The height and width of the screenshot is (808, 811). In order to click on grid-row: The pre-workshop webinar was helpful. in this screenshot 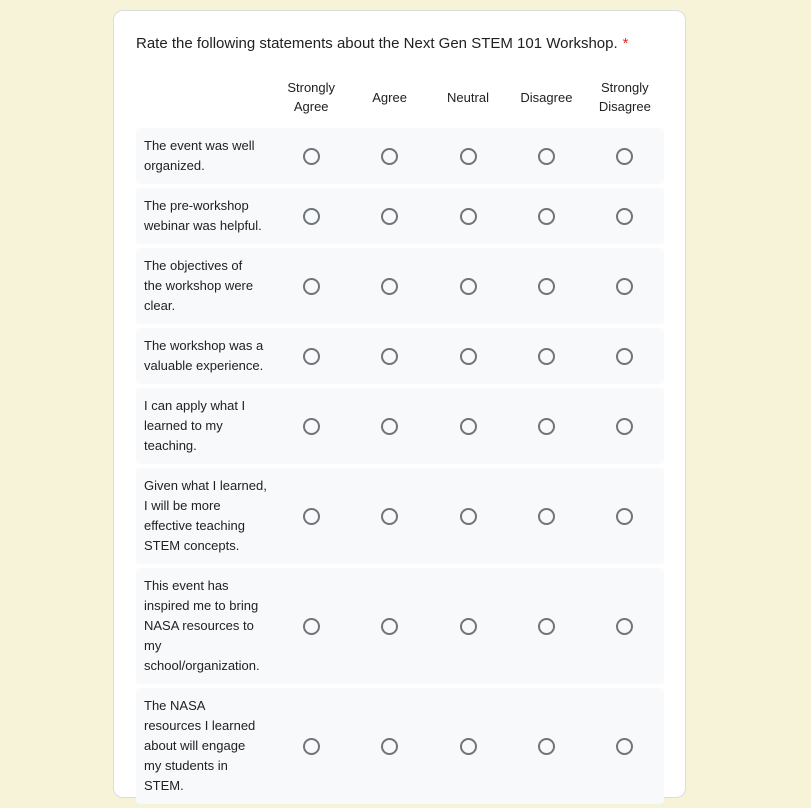, I will do `click(400, 216)`.